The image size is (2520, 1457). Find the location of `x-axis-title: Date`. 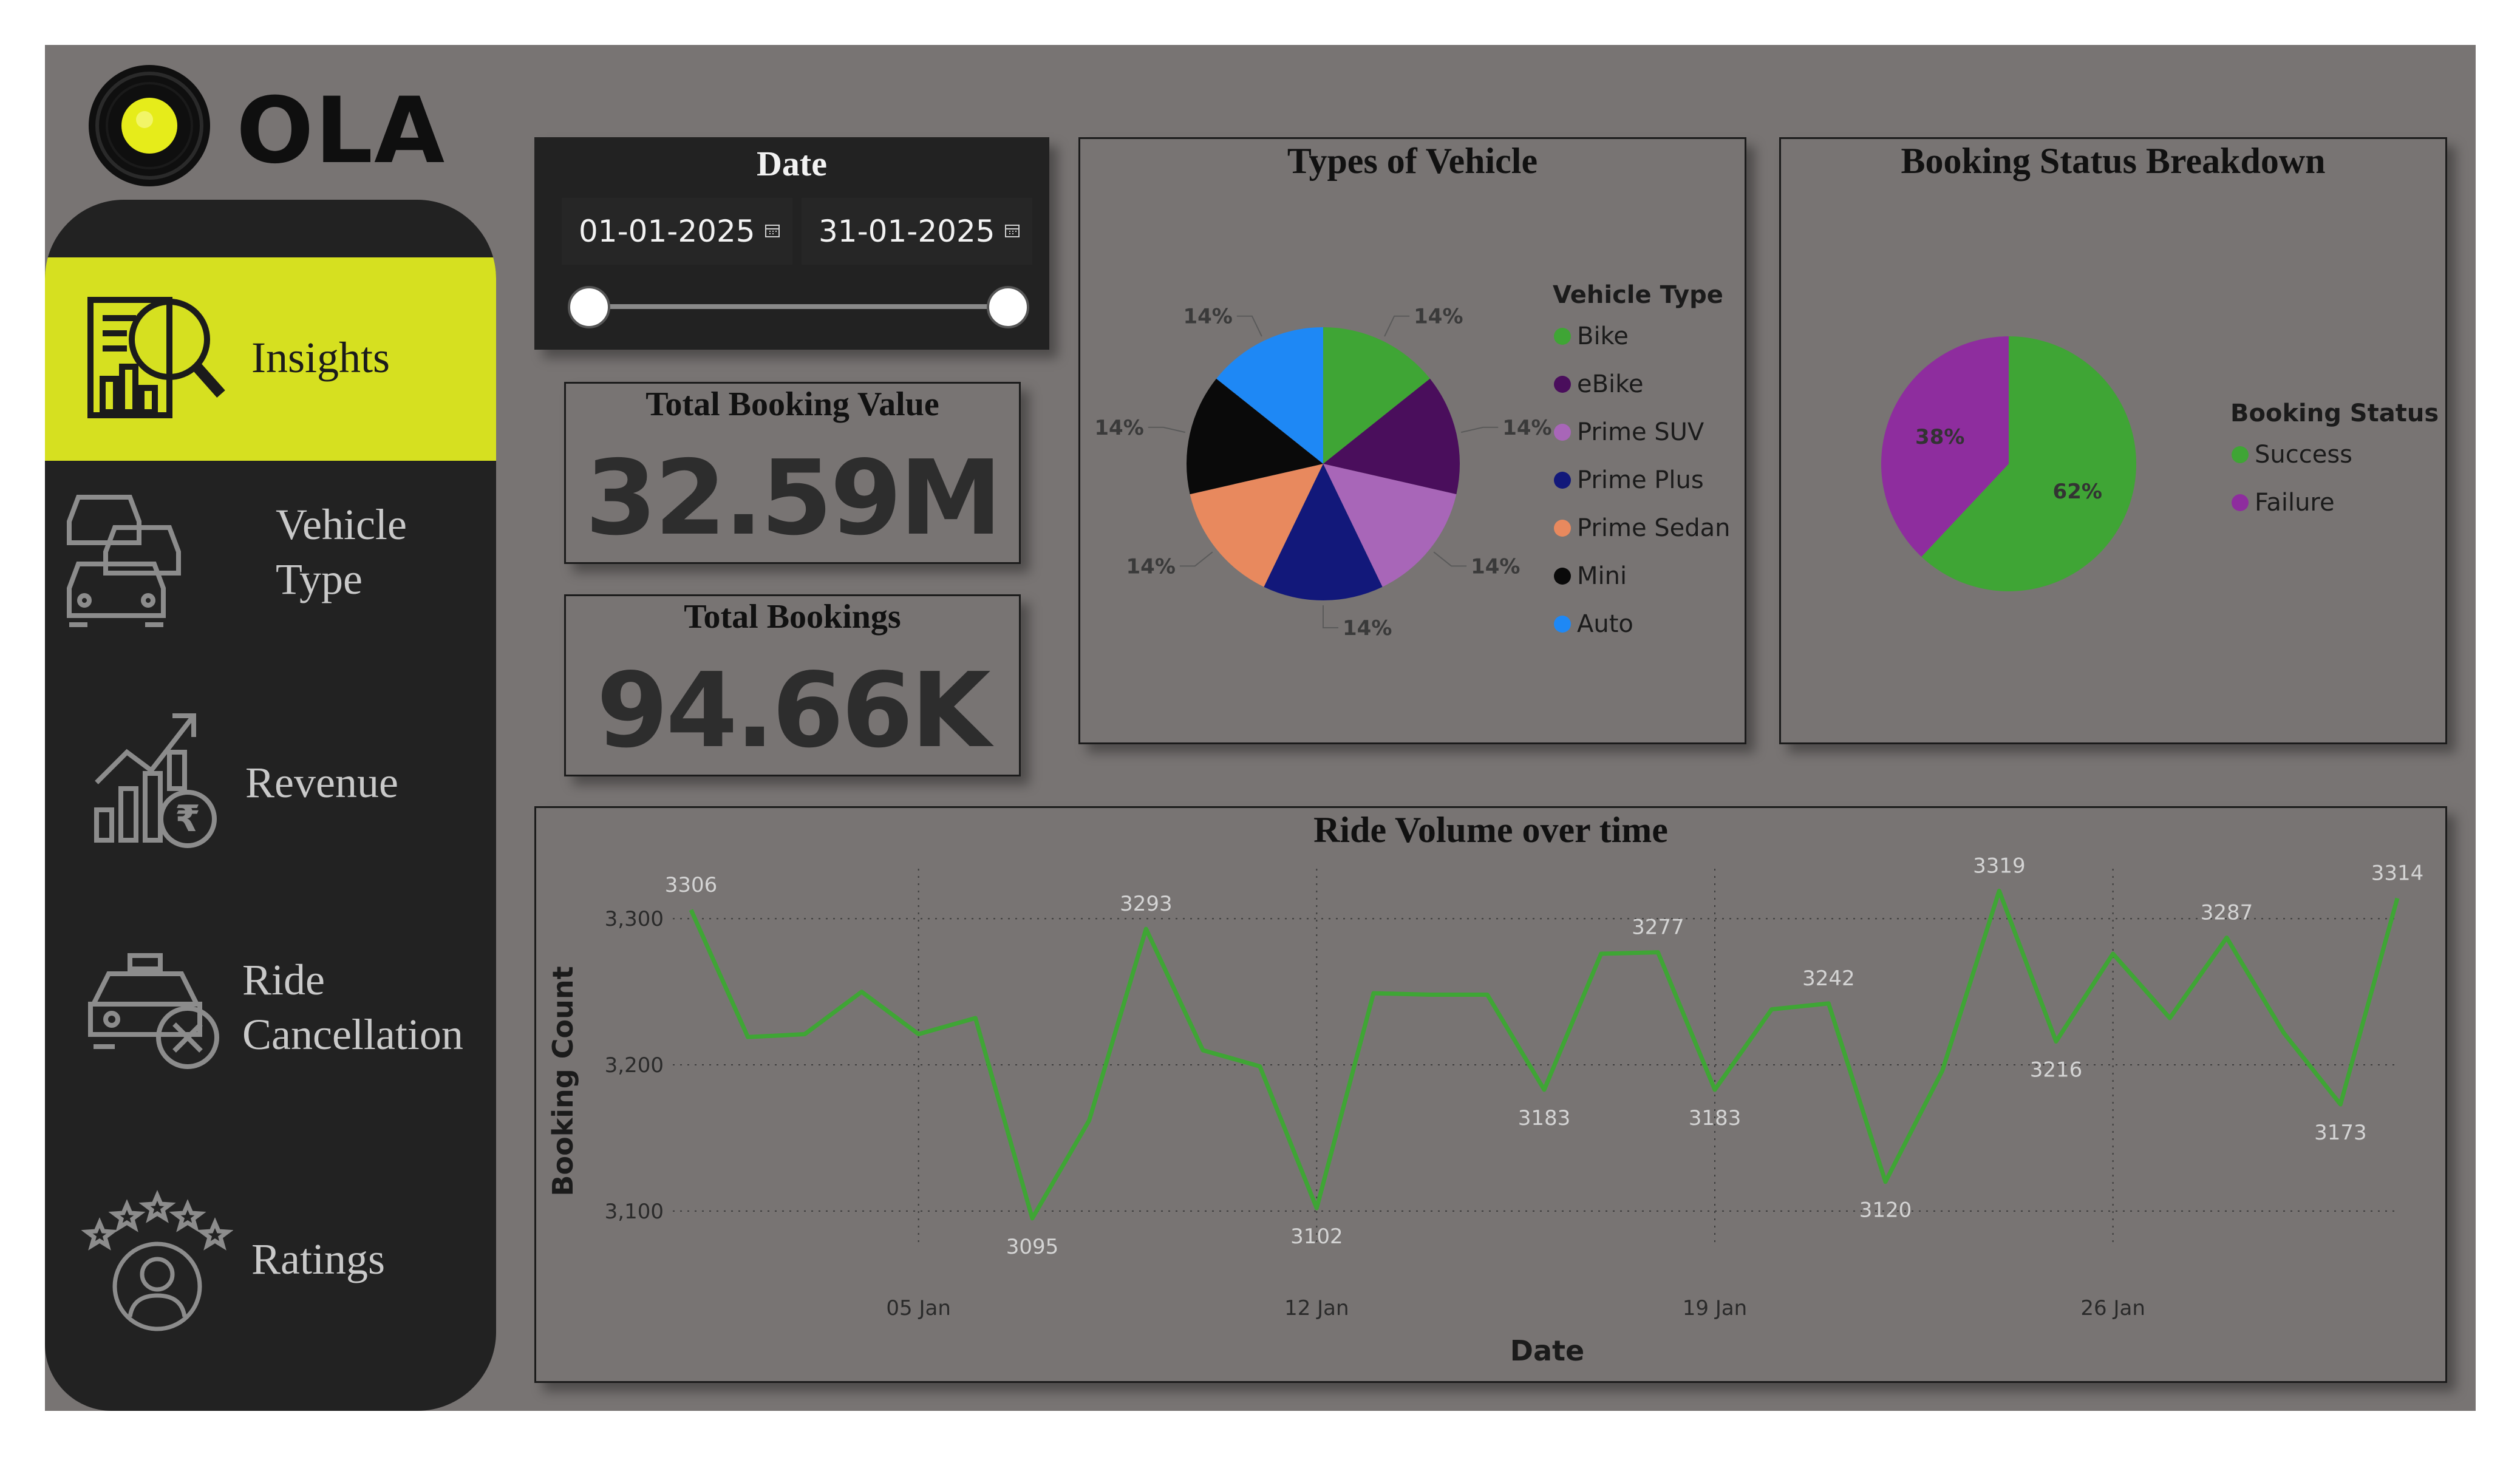

x-axis-title: Date is located at coordinates (1547, 1350).